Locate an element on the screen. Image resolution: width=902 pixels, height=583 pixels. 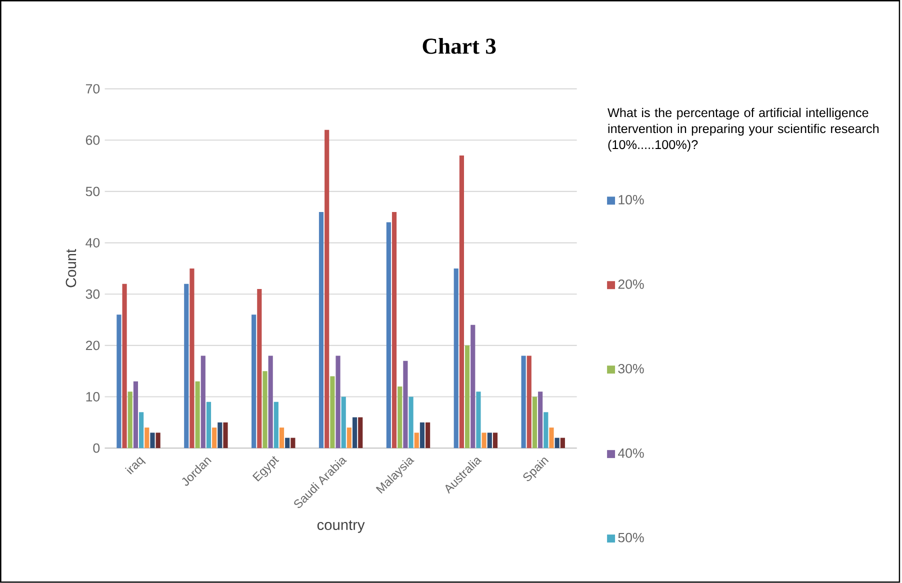
legend-label: 40% is located at coordinates (631, 453).